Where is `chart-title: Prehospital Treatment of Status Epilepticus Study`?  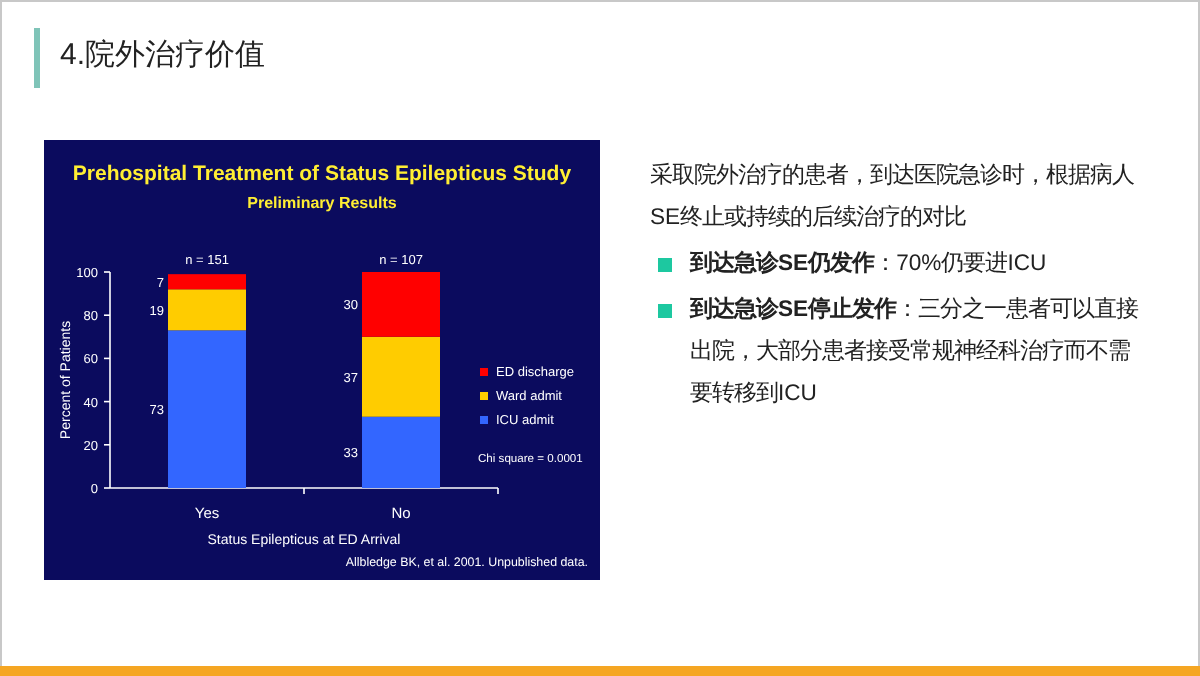
chart-title: Prehospital Treatment of Status Epilepticus Study is located at coordinates (322, 174).